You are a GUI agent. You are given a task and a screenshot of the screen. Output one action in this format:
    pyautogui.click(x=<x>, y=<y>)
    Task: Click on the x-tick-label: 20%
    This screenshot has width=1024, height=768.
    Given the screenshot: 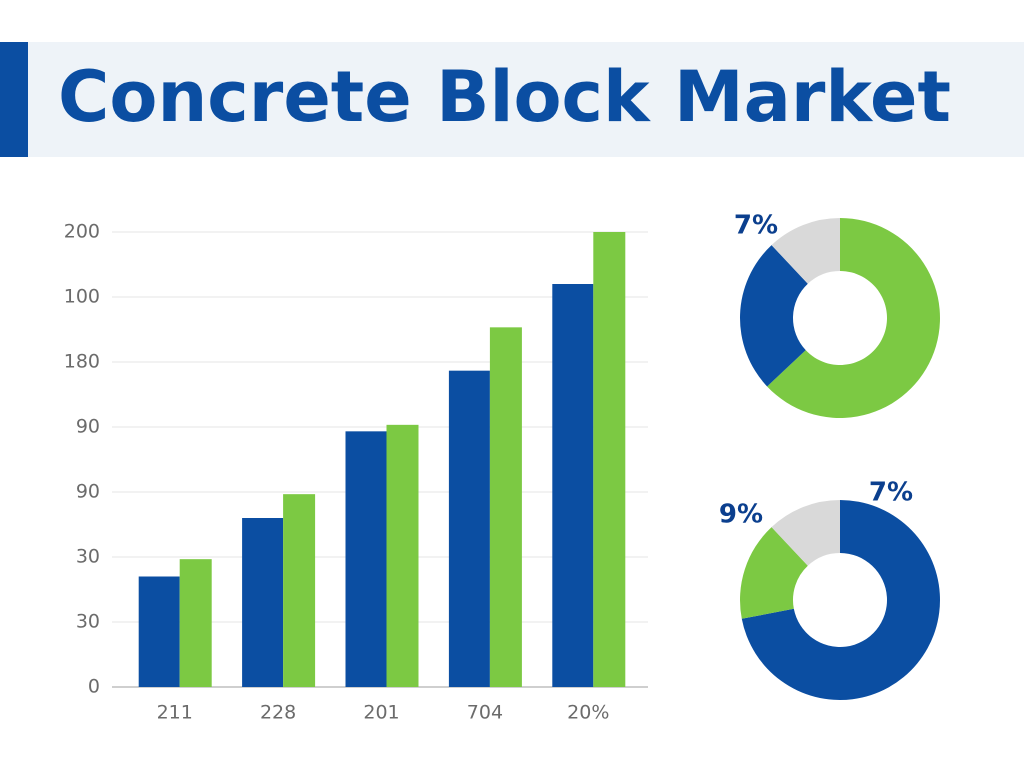 What is the action you would take?
    pyautogui.click(x=588, y=713)
    